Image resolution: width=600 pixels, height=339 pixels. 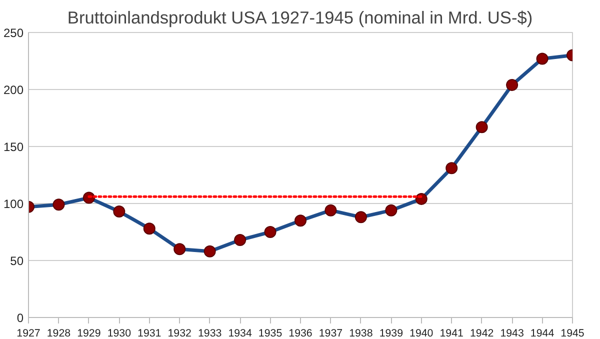 What do you see at coordinates (119, 333) in the screenshot?
I see `x-tick-label: 1930` at bounding box center [119, 333].